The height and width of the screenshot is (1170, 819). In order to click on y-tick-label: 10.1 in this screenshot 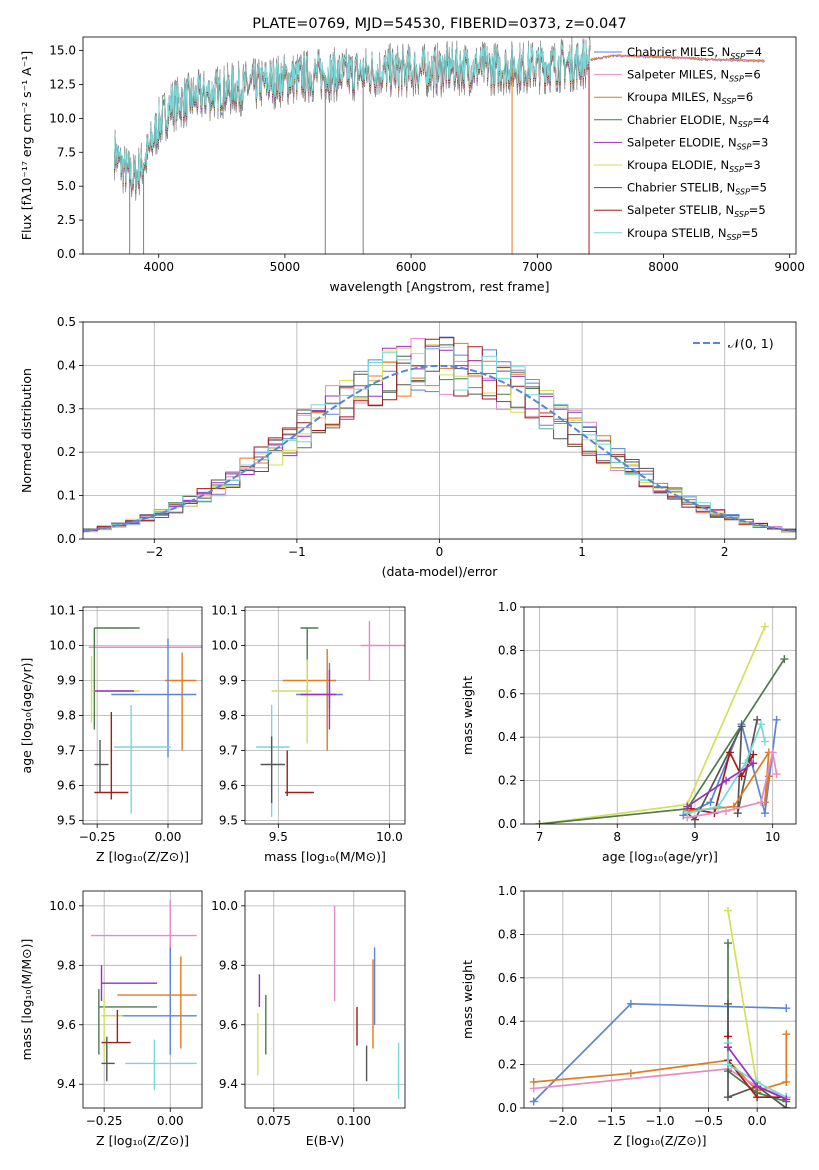, I will do `click(62, 611)`.